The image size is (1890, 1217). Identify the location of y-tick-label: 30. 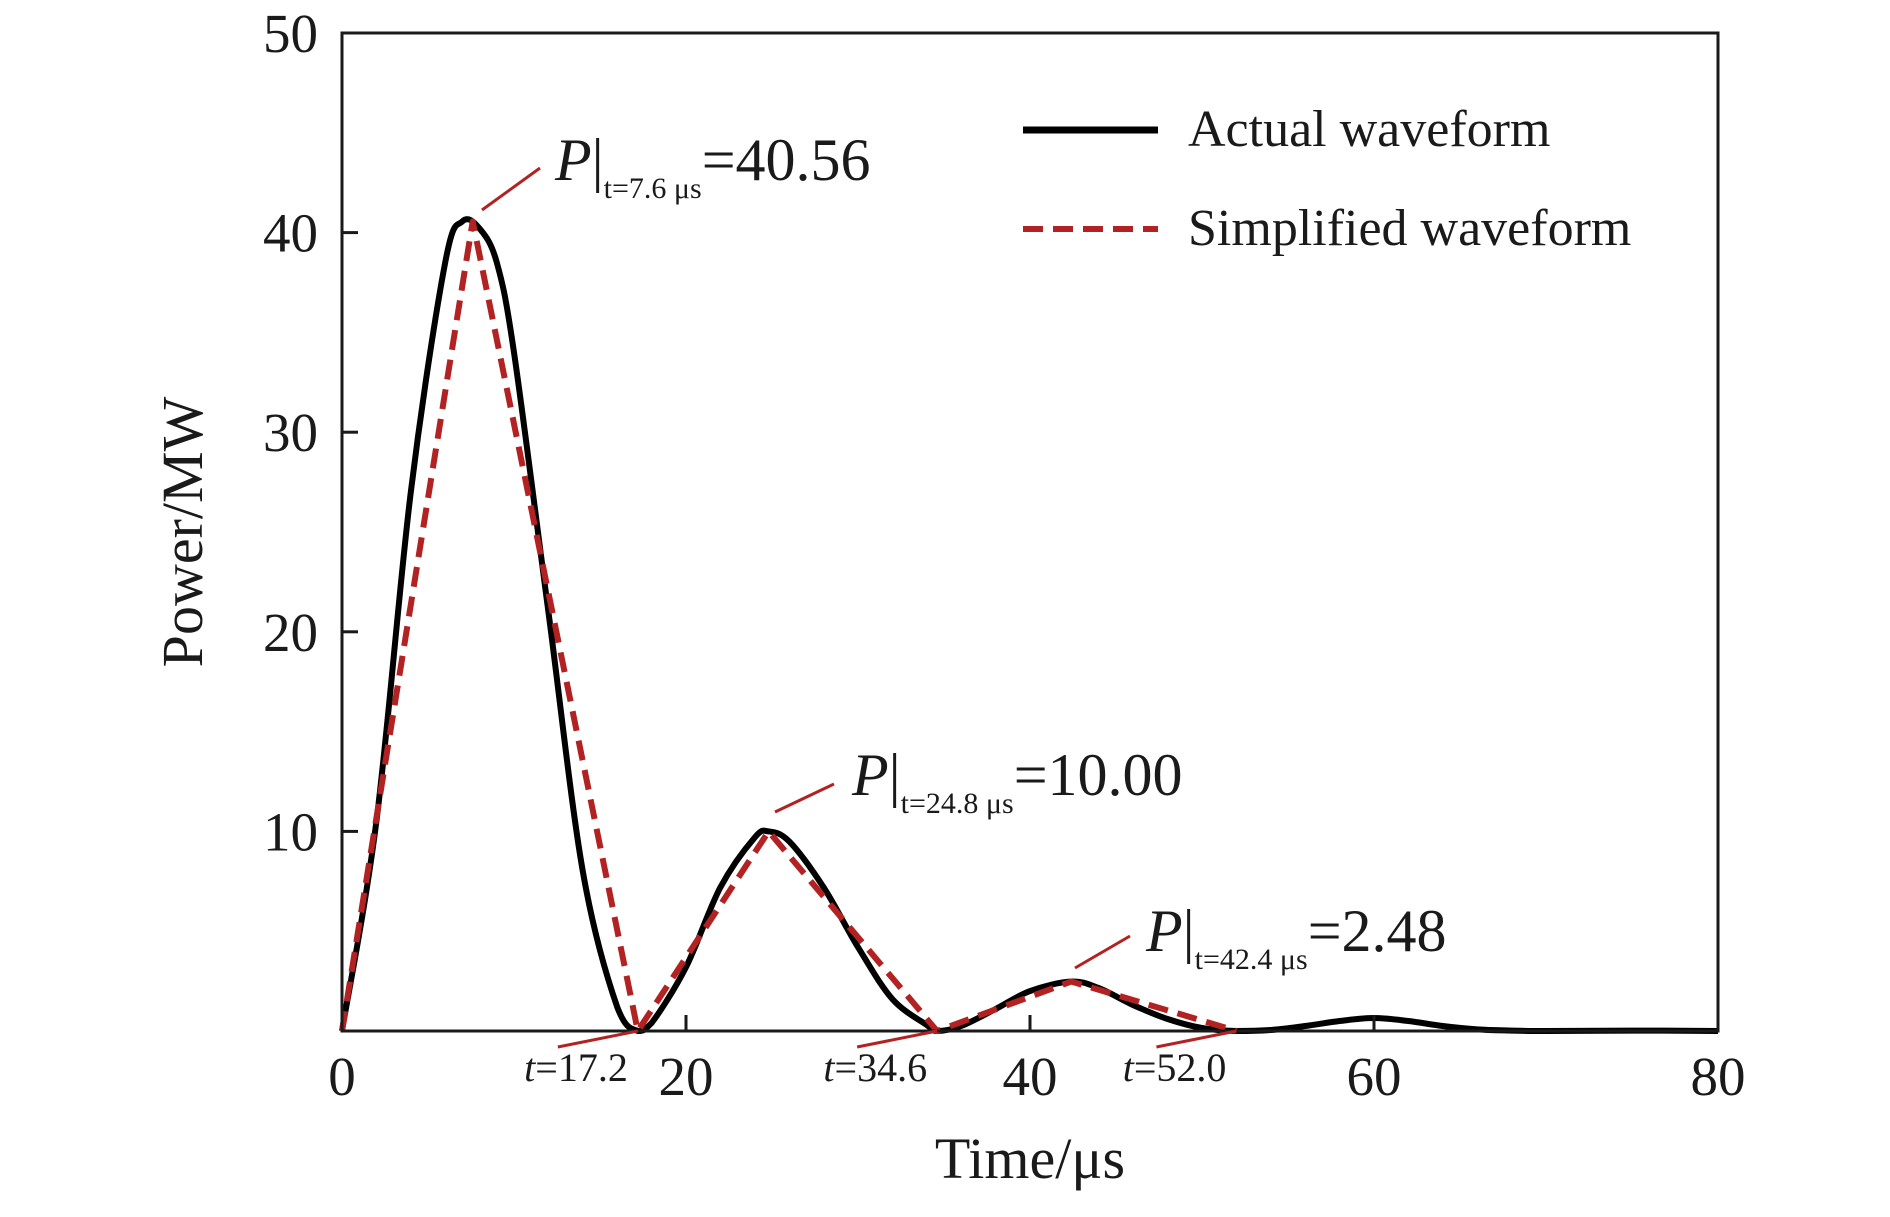
(290, 432).